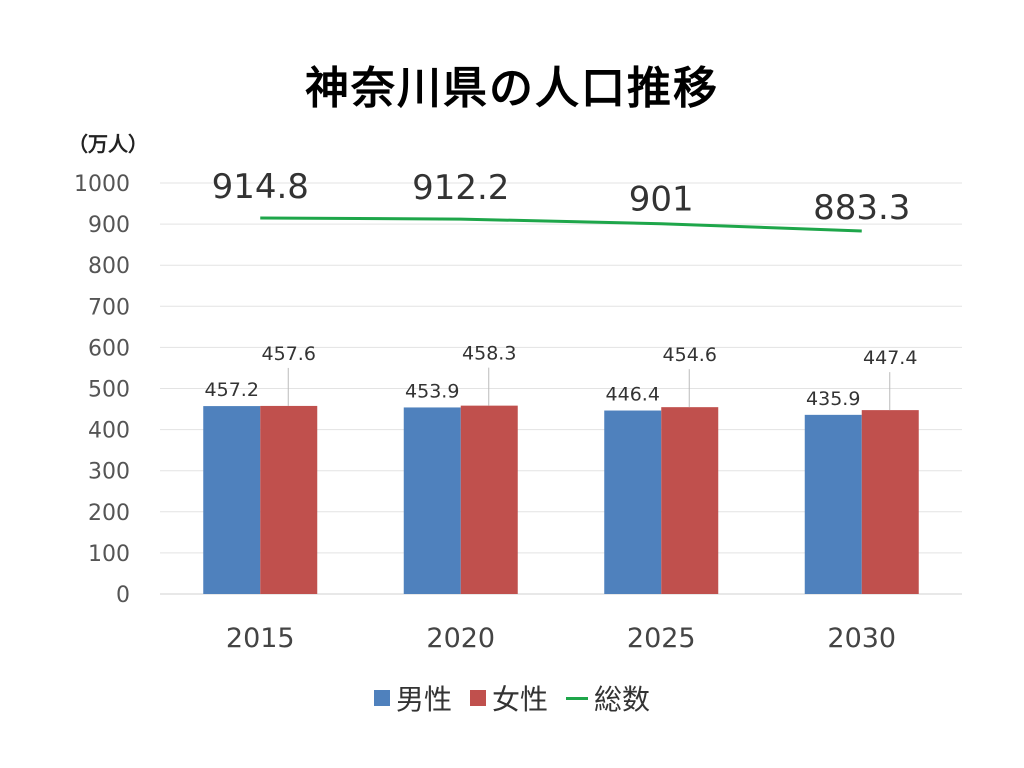 The width and height of the screenshot is (1024, 768). I want to click on x-tick-label: 2020, so click(460, 638).